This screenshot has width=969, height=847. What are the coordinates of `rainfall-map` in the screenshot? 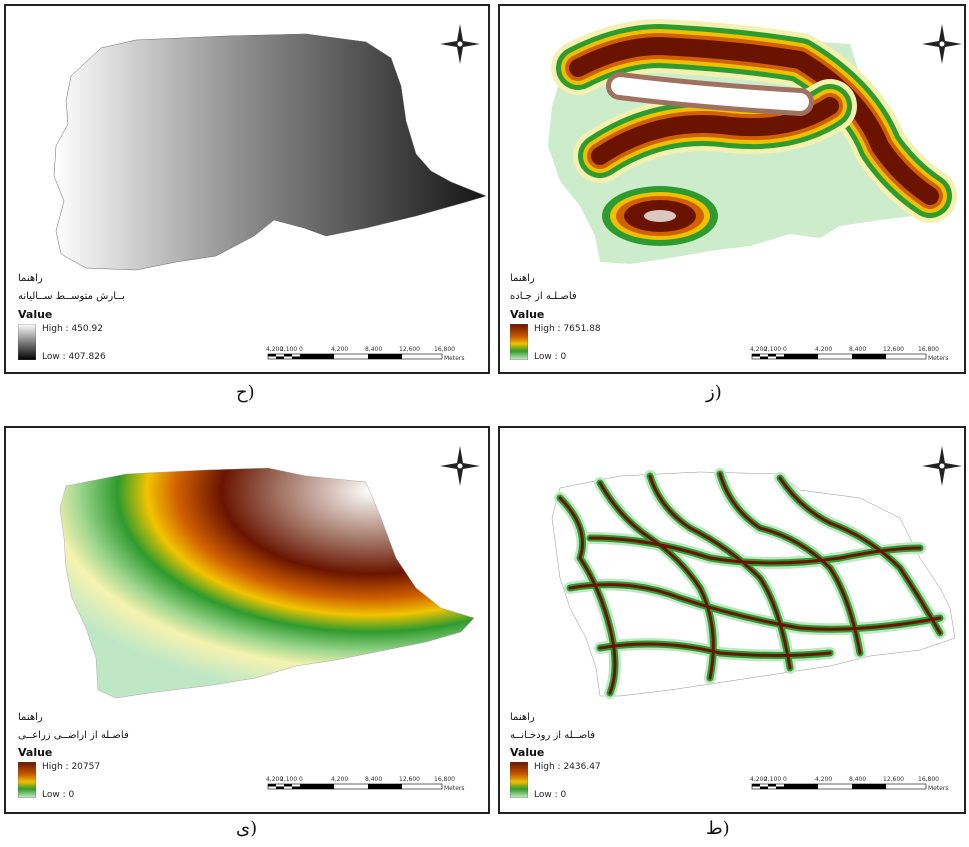 It's located at (270, 152).